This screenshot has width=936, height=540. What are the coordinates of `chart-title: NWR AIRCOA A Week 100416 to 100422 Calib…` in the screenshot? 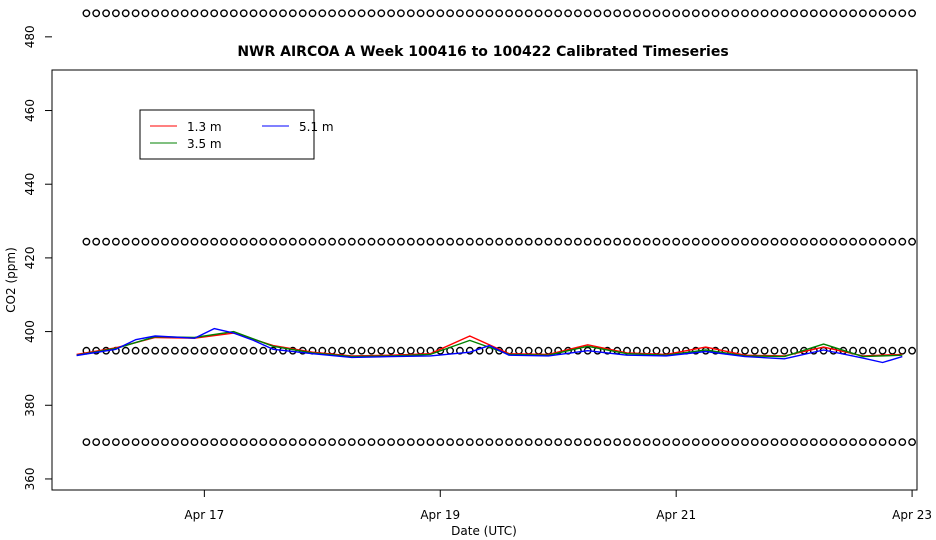 It's located at (482, 52).